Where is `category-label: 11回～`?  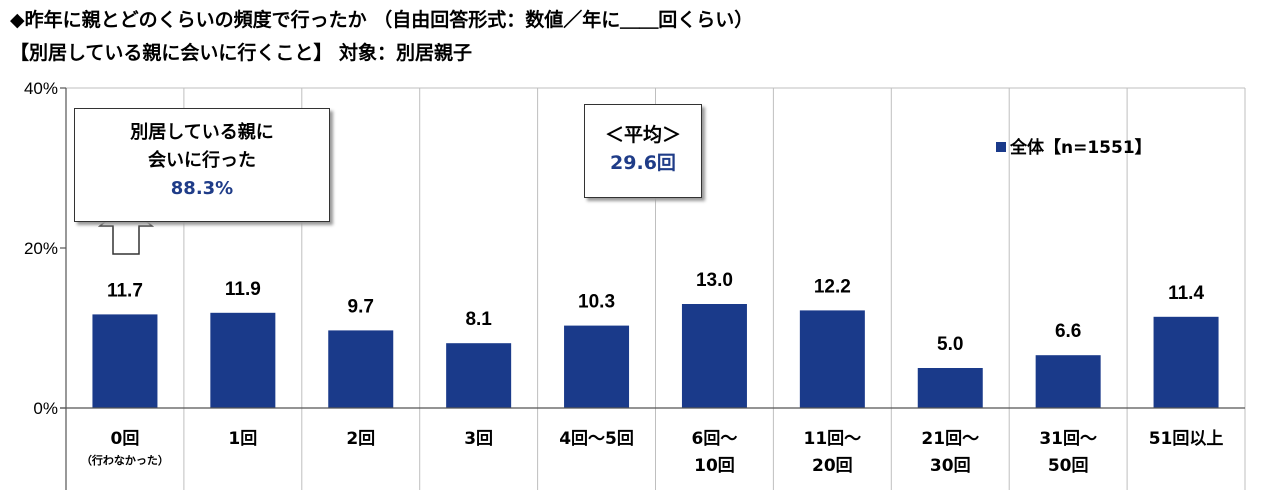 category-label: 11回～ is located at coordinates (833, 439).